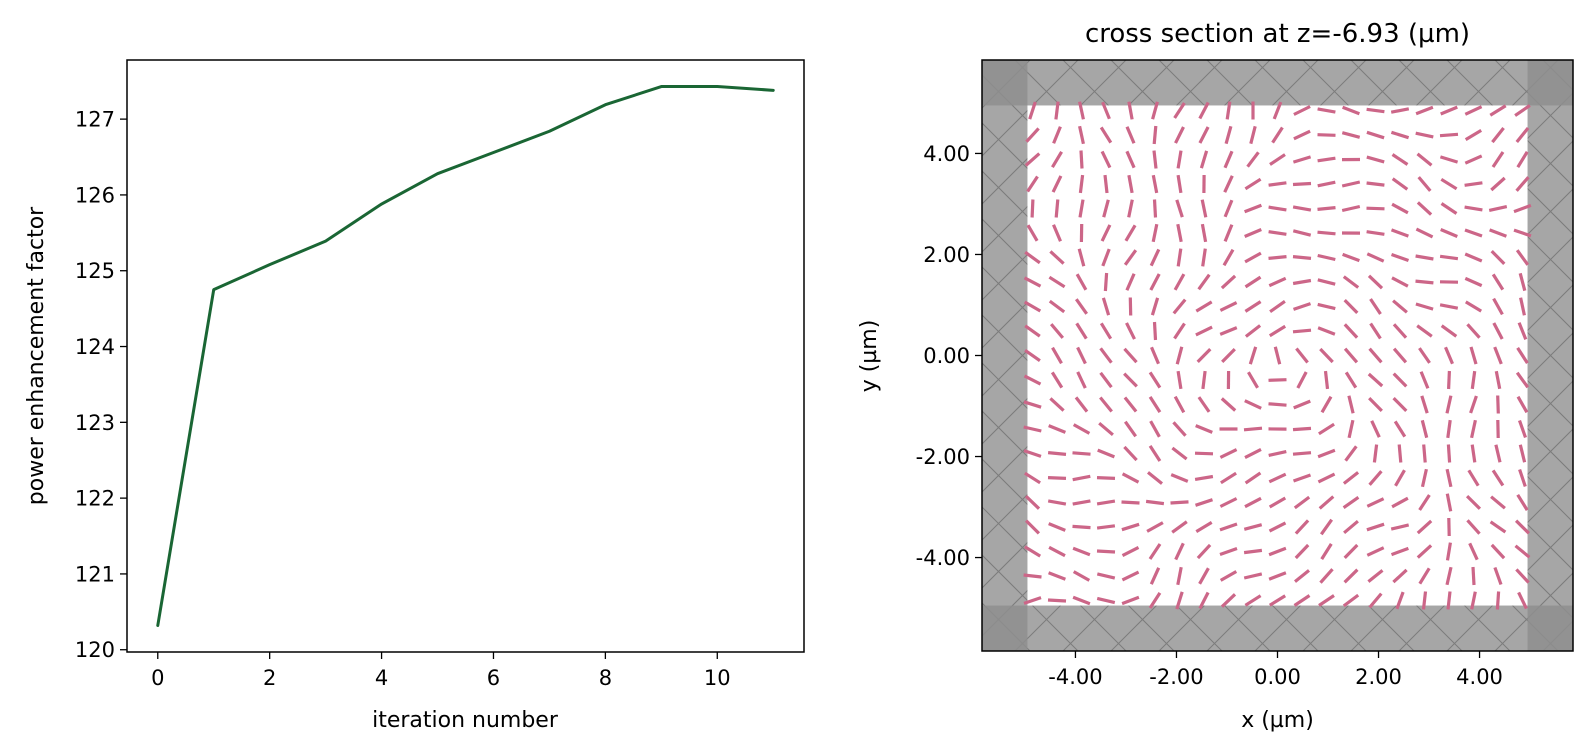 This screenshot has height=753, width=1591. I want to click on y-tick-label: 127, so click(95, 120).